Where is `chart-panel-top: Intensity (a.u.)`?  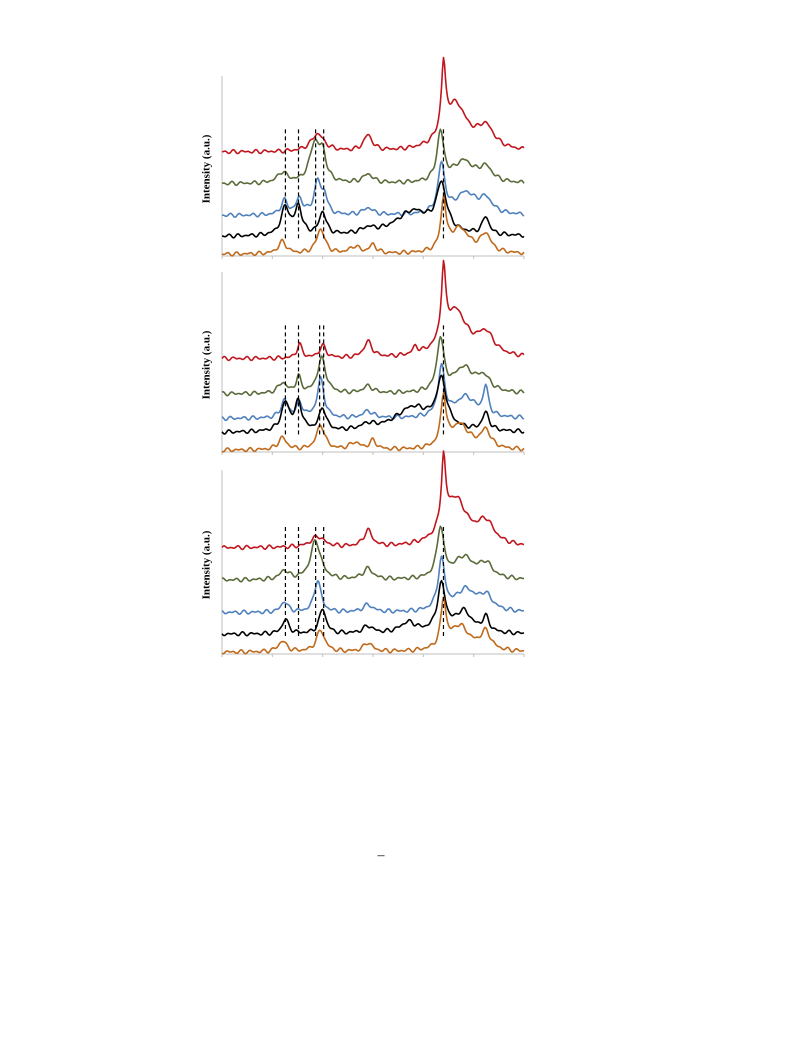
chart-panel-top: Intensity (a.u.) is located at coordinates (365, 159).